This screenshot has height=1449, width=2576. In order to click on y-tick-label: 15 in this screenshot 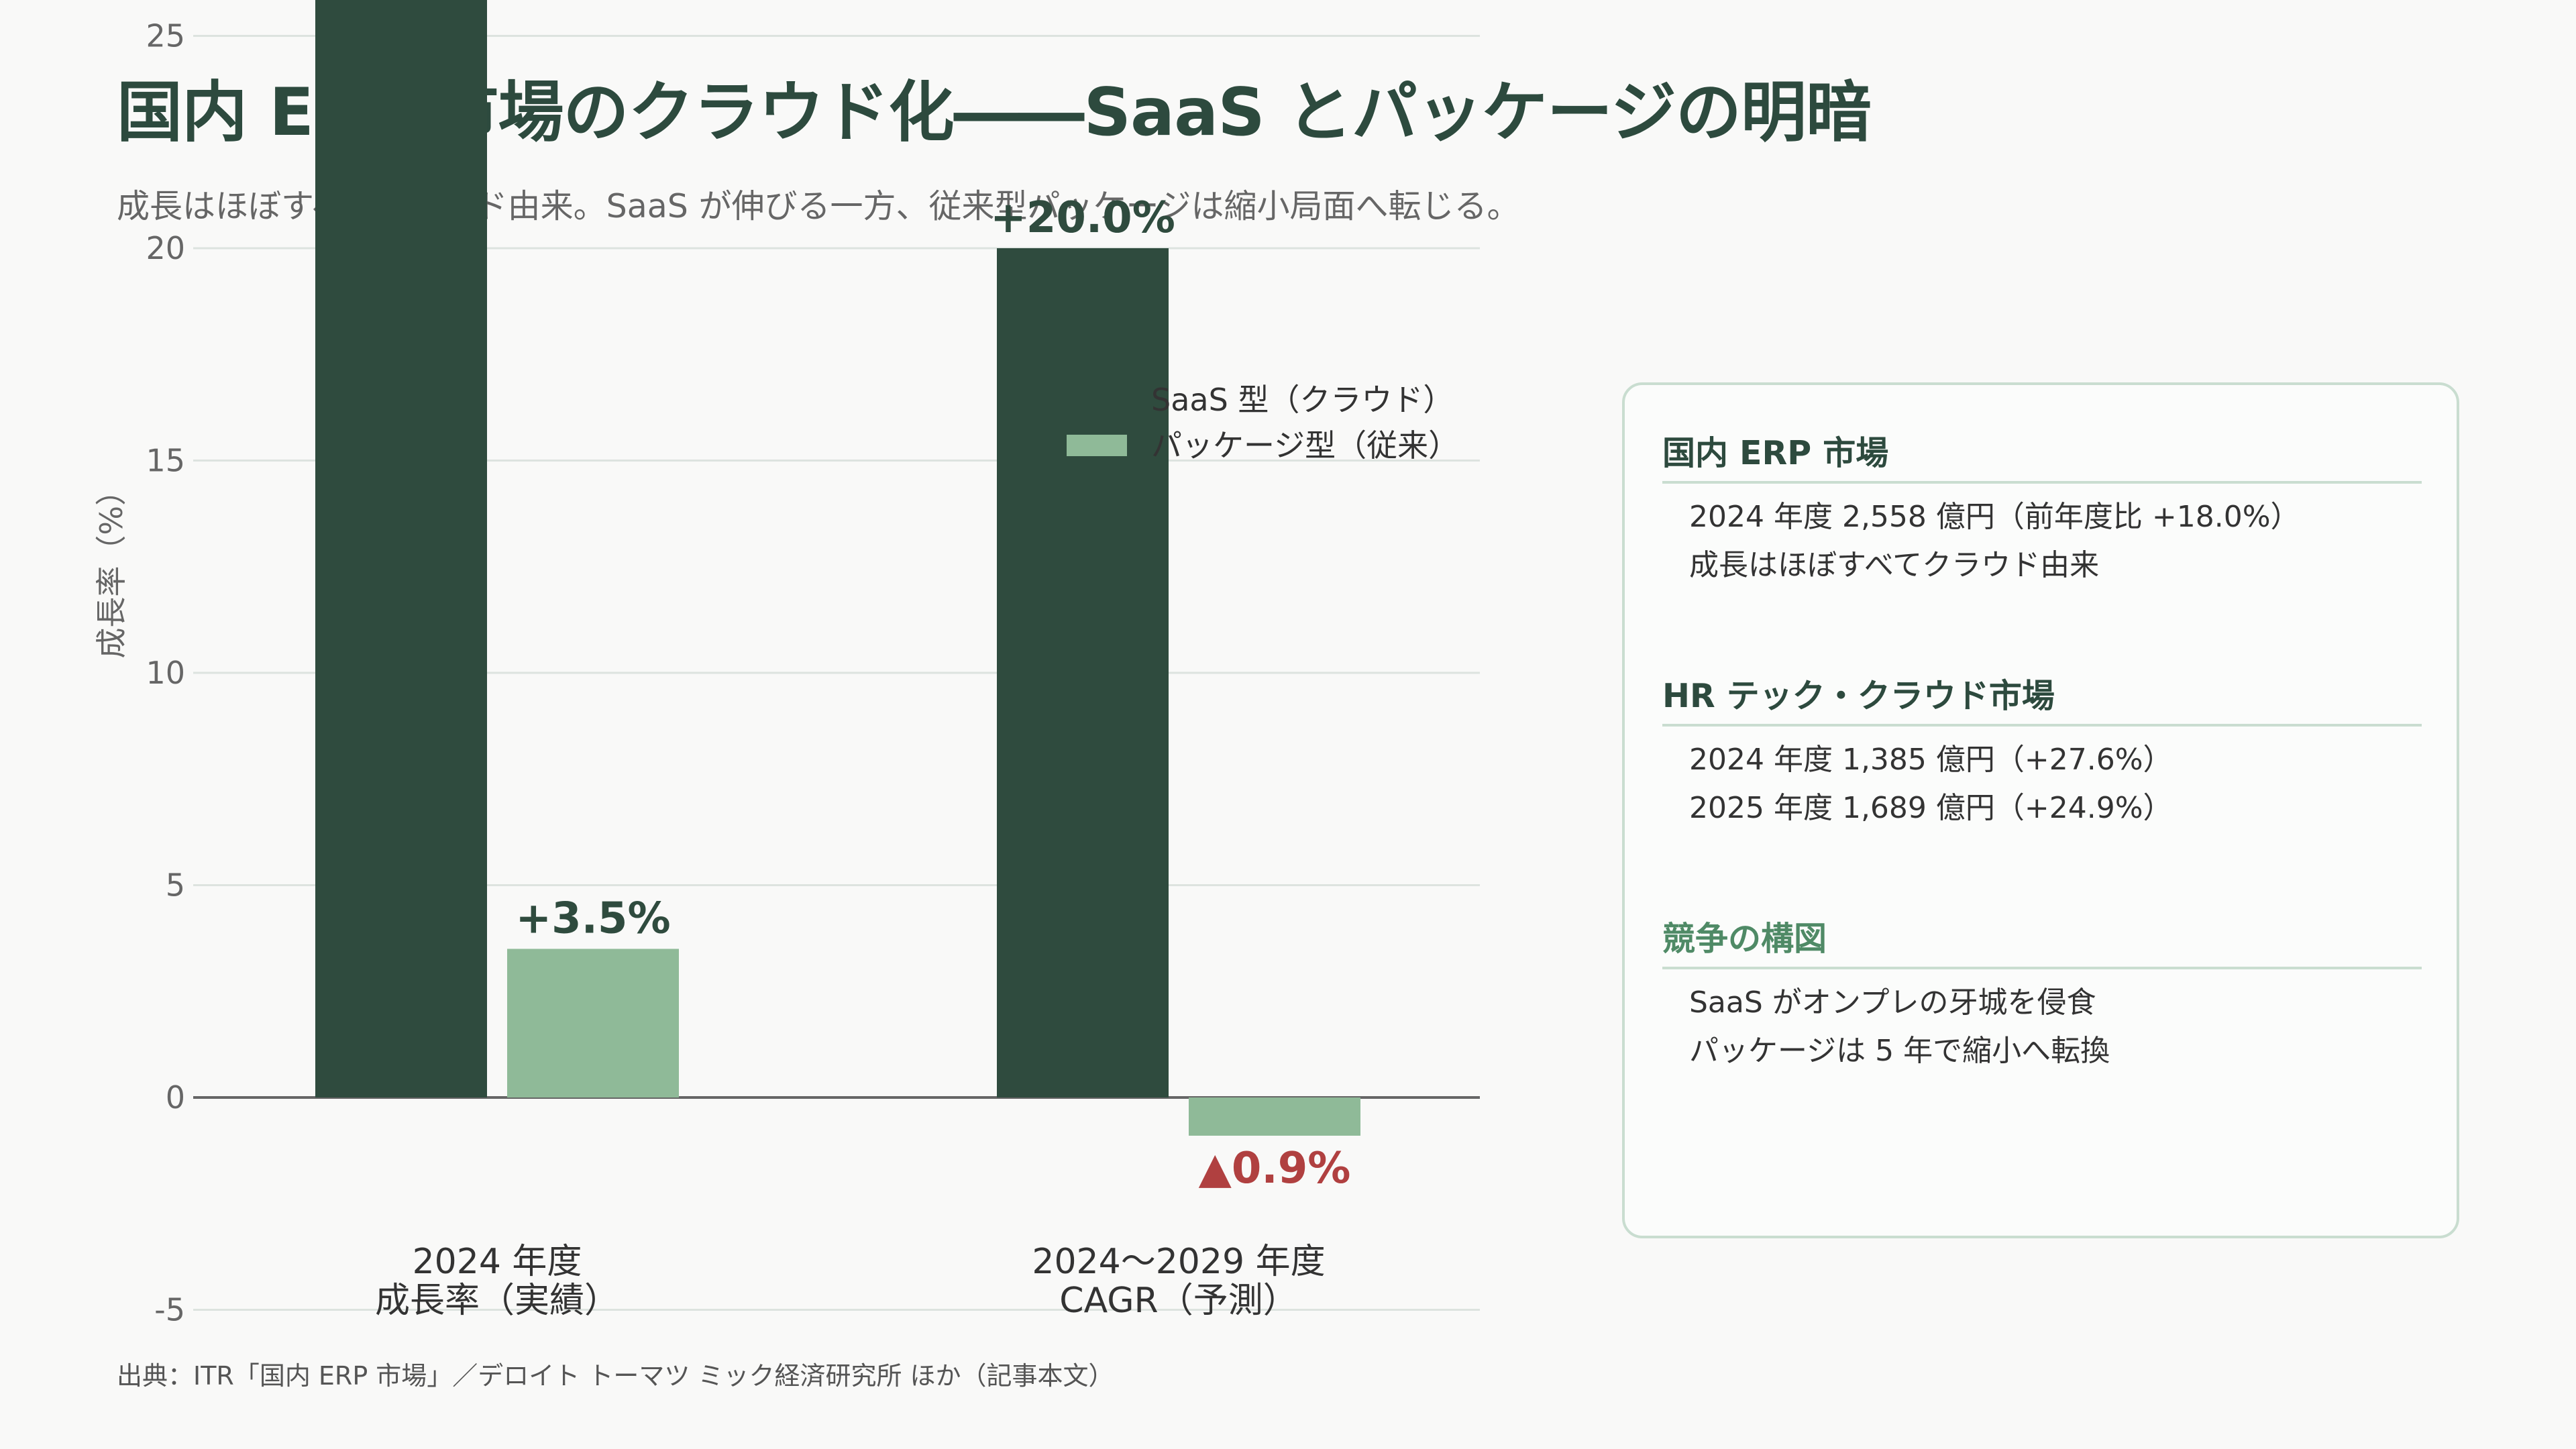, I will do `click(165, 461)`.